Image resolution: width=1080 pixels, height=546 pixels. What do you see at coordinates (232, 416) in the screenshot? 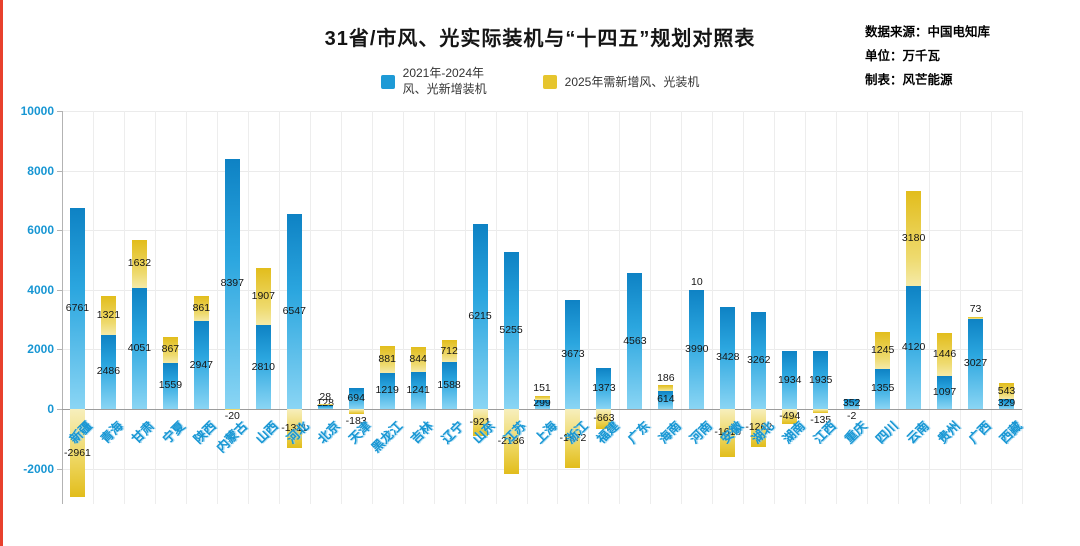
I see `bar-value-label: -20` at bounding box center [232, 416].